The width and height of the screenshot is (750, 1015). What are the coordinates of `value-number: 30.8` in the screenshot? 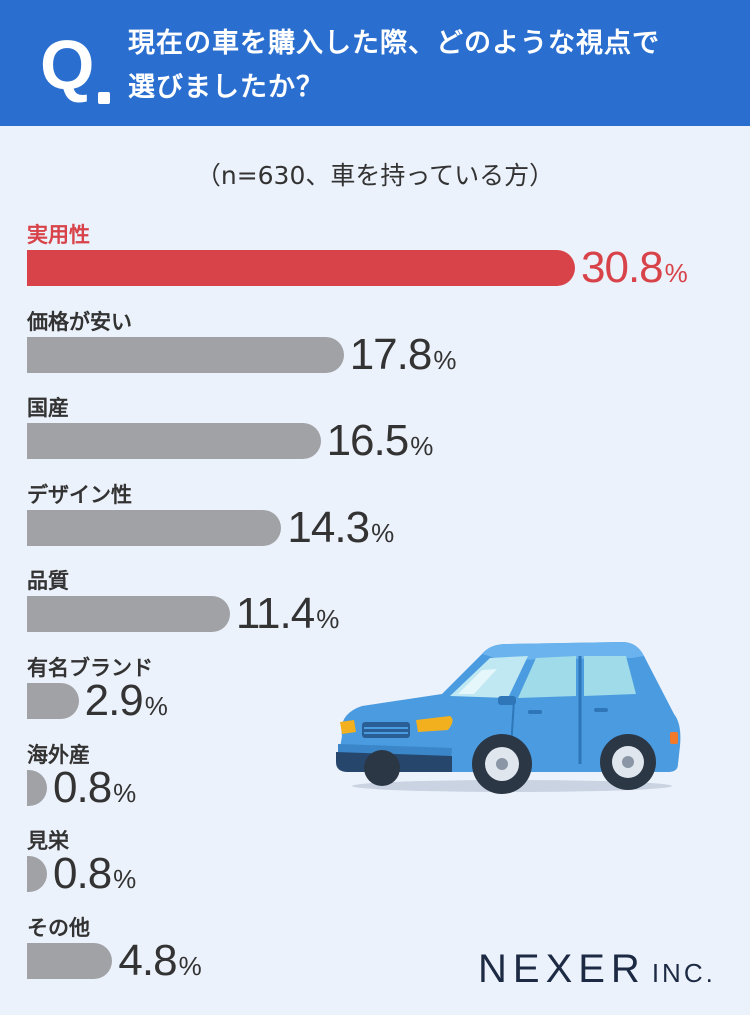 It's located at (622, 267).